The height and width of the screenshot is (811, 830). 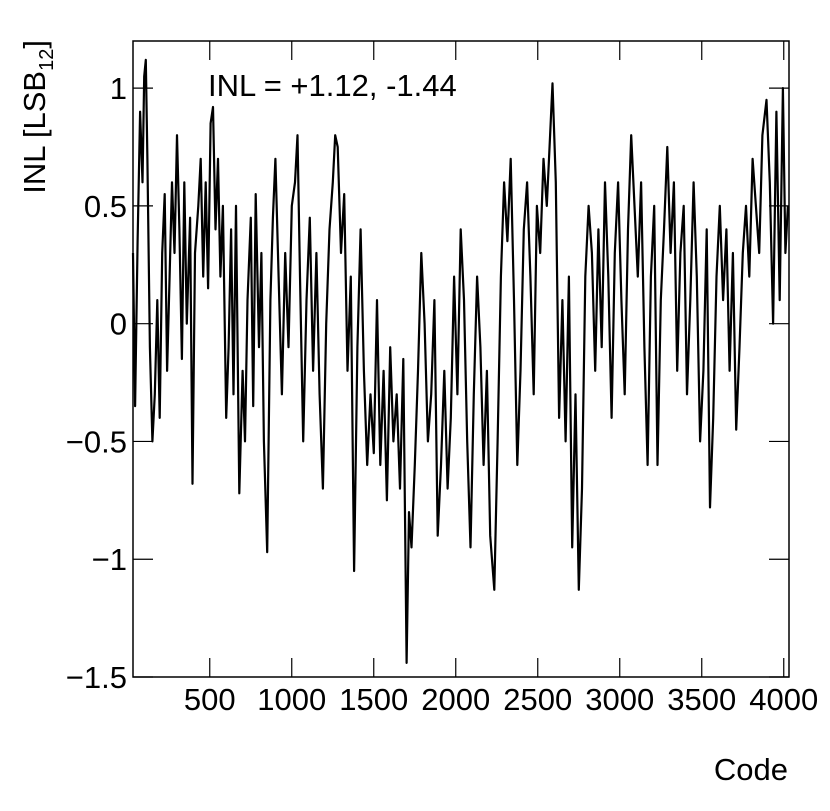 What do you see at coordinates (210, 699) in the screenshot?
I see `x-tick-label: 500` at bounding box center [210, 699].